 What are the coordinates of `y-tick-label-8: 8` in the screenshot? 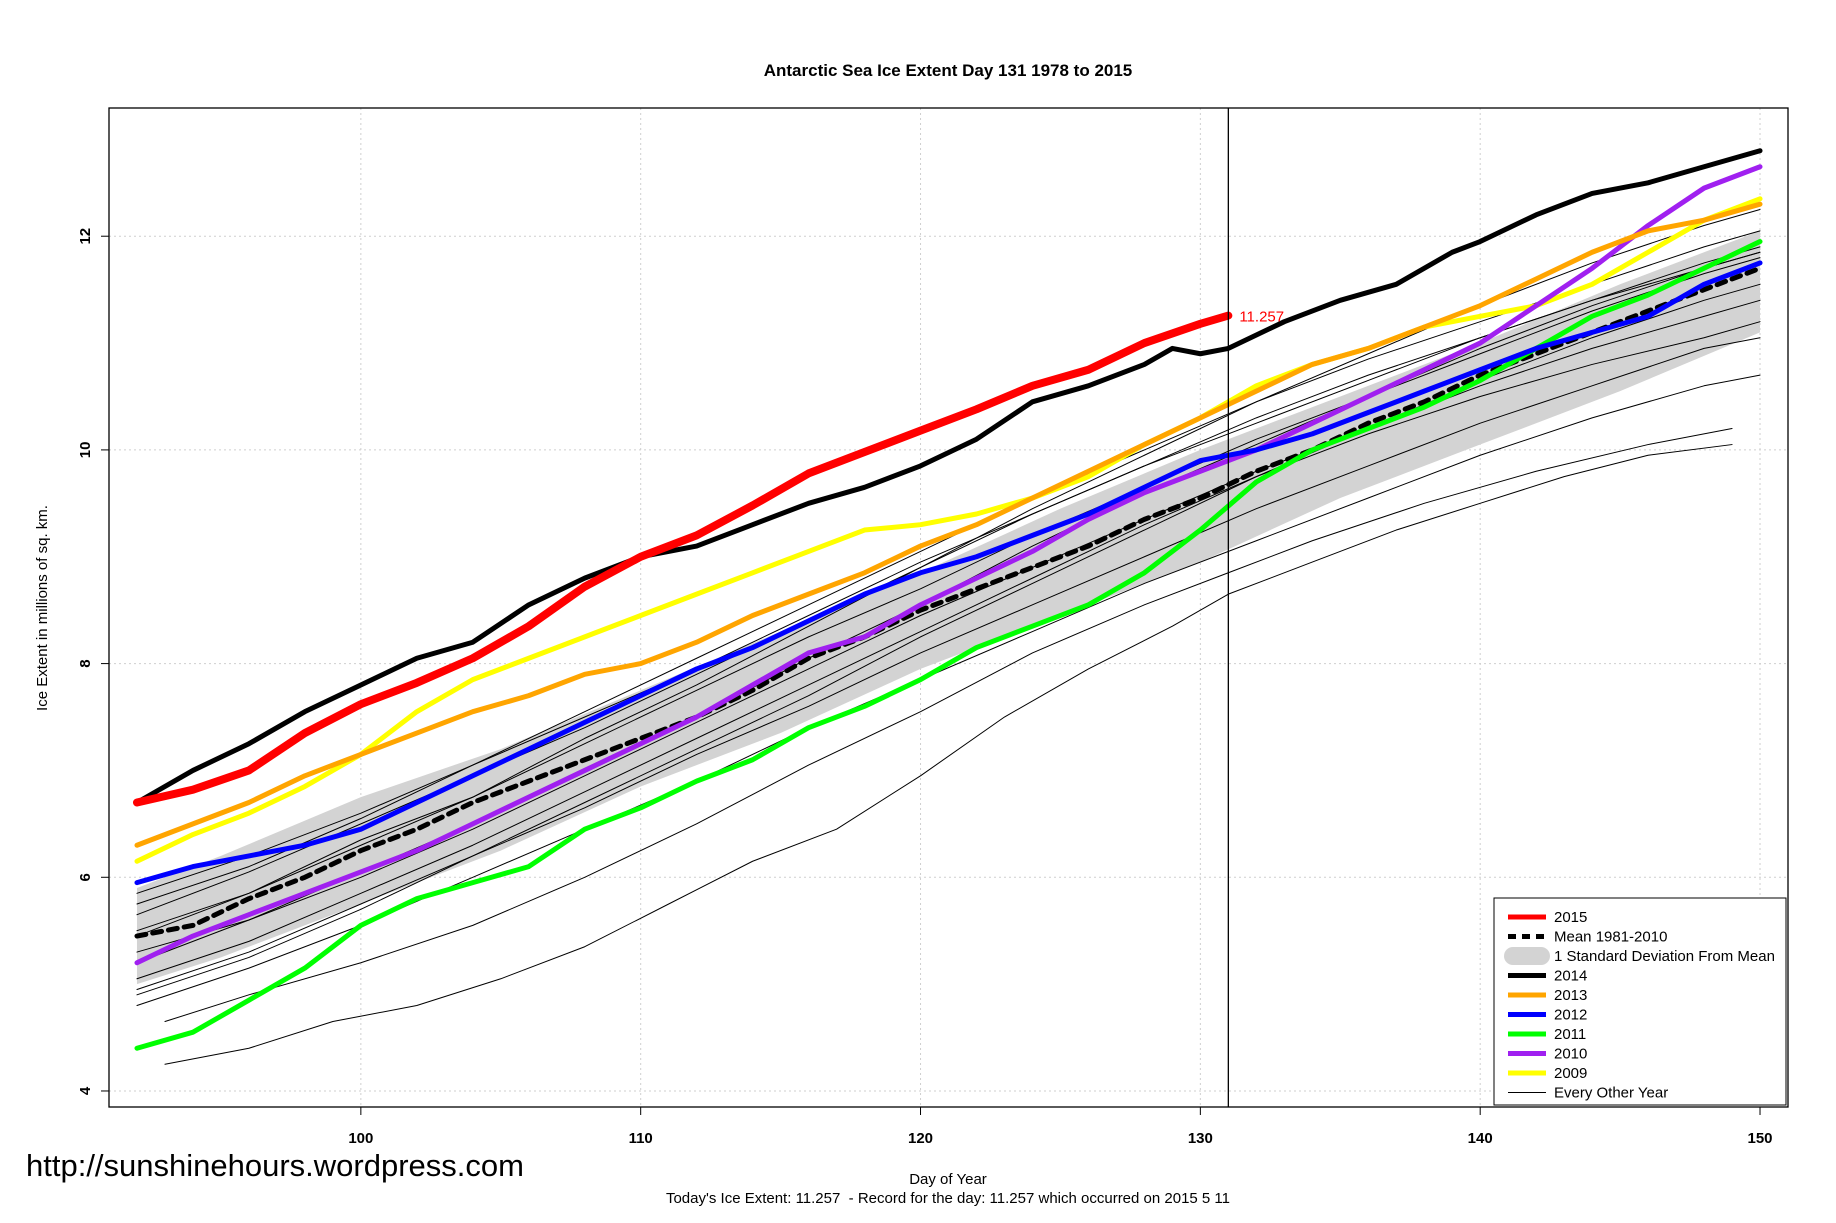 It's located at (85, 663).